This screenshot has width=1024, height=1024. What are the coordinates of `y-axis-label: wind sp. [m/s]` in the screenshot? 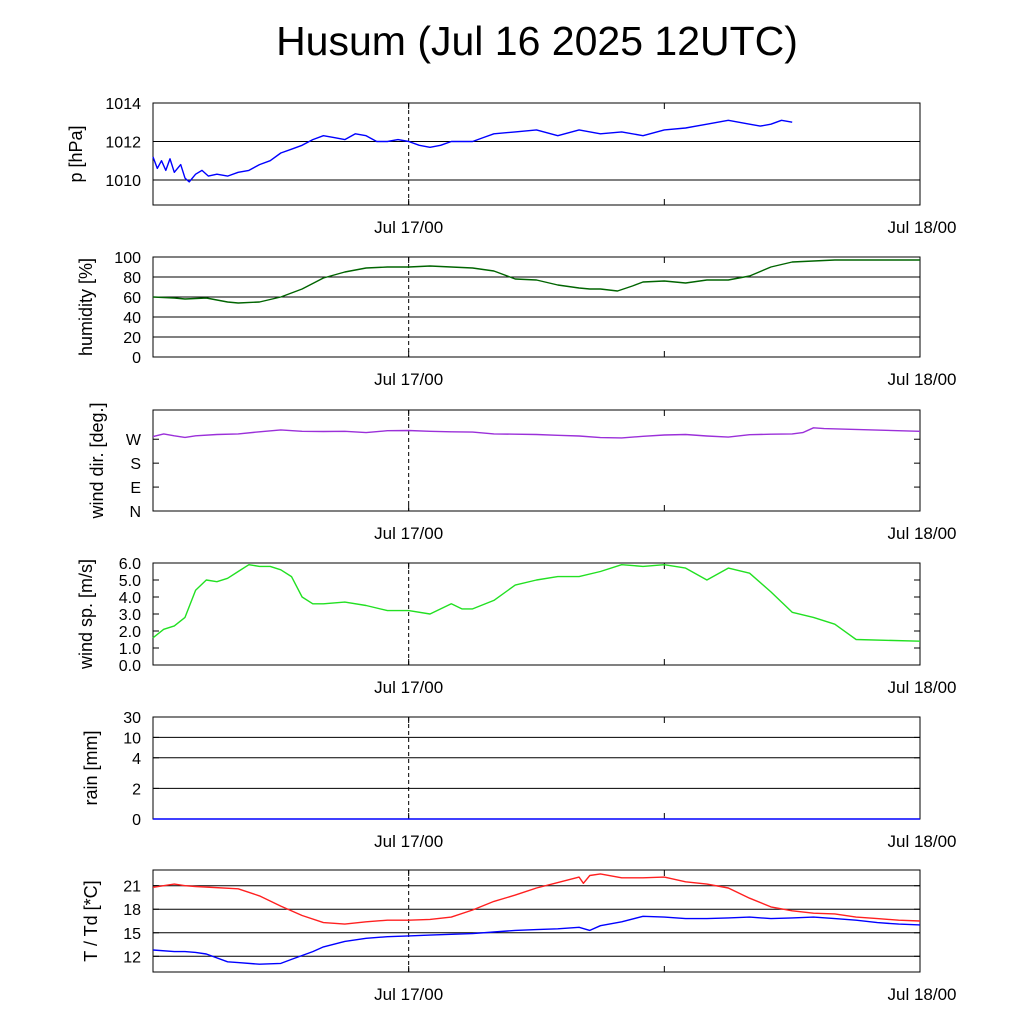 It's located at (86, 614).